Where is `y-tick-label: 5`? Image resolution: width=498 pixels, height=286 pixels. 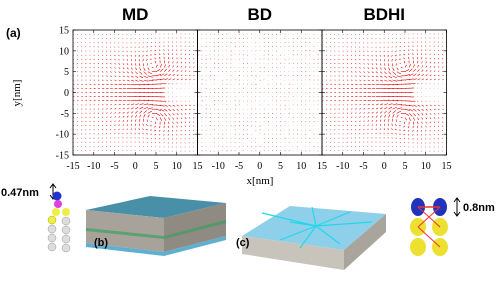
y-tick-label: 5 is located at coordinates (66, 72).